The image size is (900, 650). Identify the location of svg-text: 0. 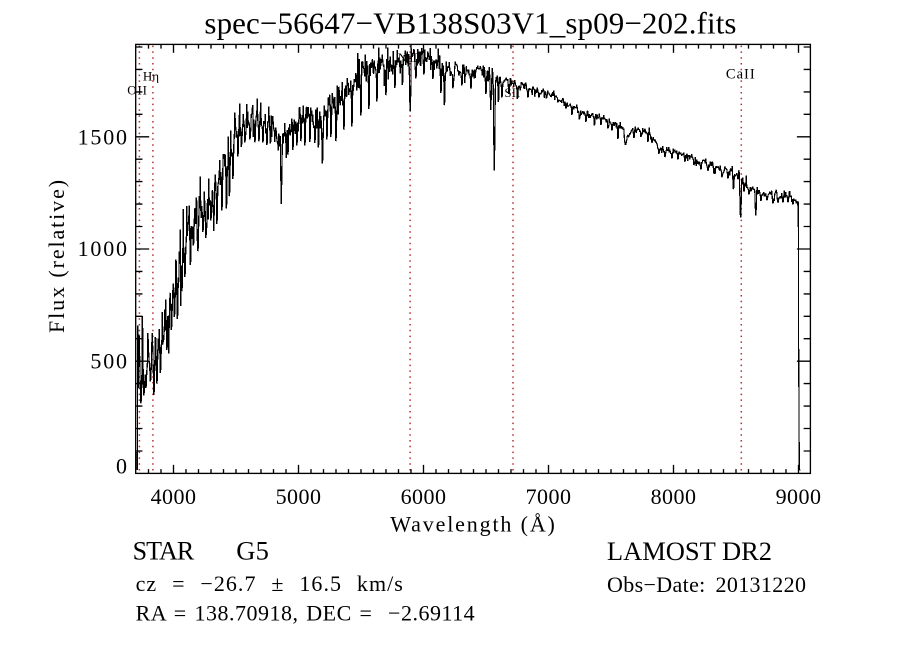
(122, 466).